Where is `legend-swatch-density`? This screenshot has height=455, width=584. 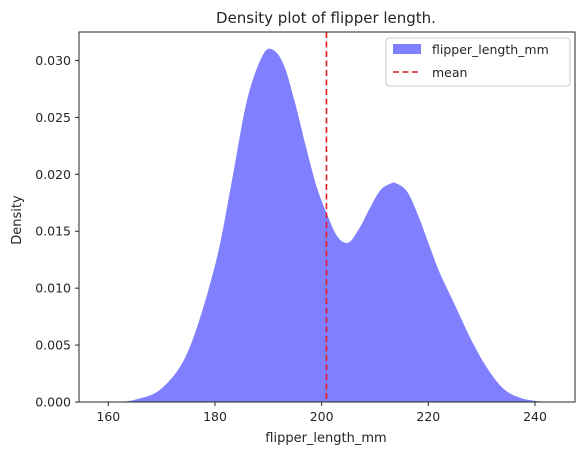
legend-swatch-density is located at coordinates (407, 49).